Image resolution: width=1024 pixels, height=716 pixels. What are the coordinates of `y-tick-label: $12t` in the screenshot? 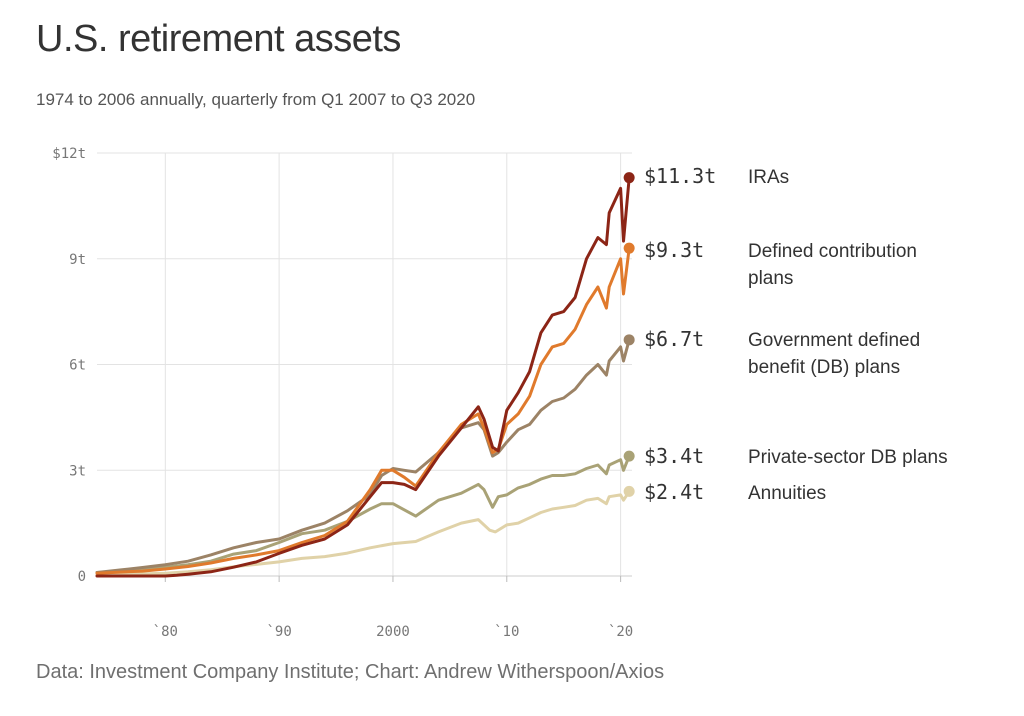 It's located at (69, 154).